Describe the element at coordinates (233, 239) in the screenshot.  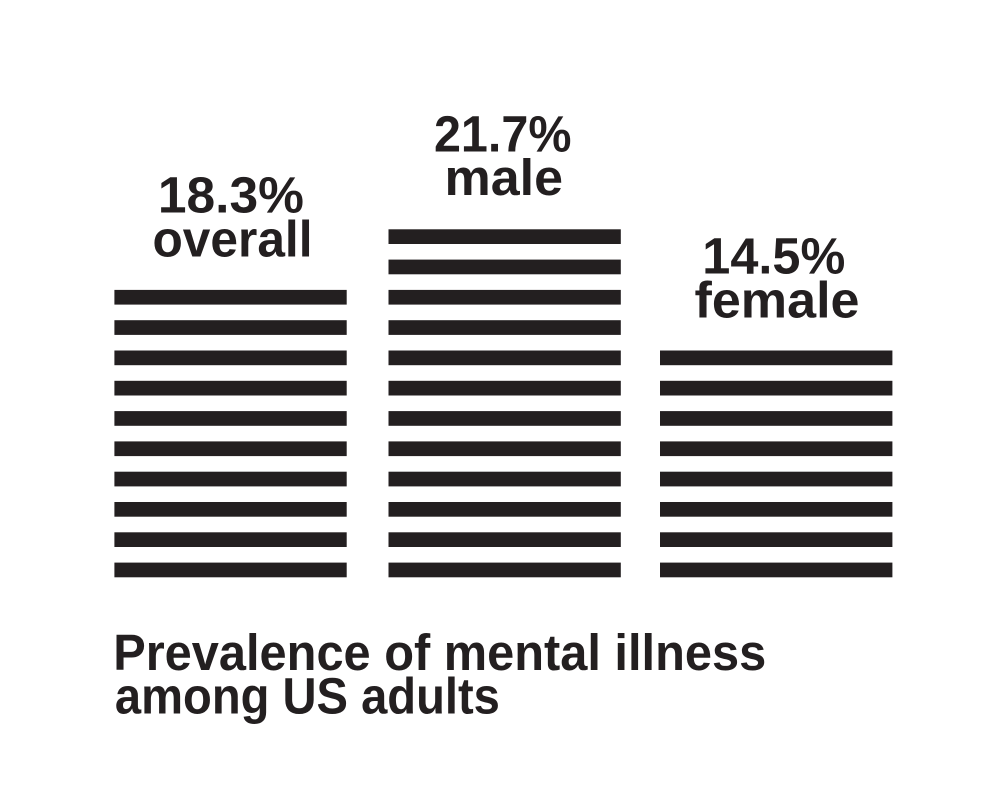
I see `svg-text: overall` at that location.